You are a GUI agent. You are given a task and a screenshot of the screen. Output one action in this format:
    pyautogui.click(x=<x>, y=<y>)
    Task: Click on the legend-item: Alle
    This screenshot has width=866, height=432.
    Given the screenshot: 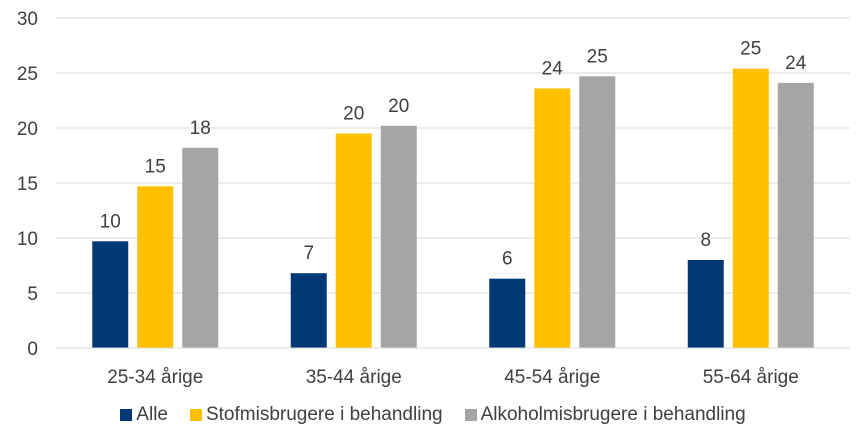 What is the action you would take?
    pyautogui.click(x=144, y=415)
    